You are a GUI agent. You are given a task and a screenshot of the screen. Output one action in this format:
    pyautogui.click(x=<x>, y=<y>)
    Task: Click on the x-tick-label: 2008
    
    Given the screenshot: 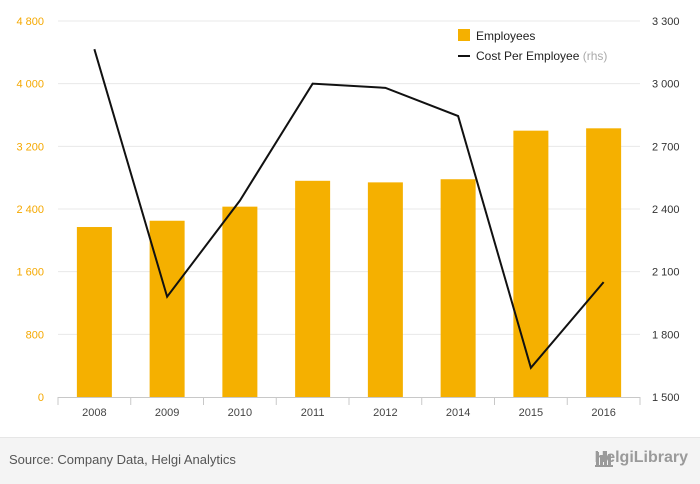 What is the action you would take?
    pyautogui.click(x=94, y=413)
    